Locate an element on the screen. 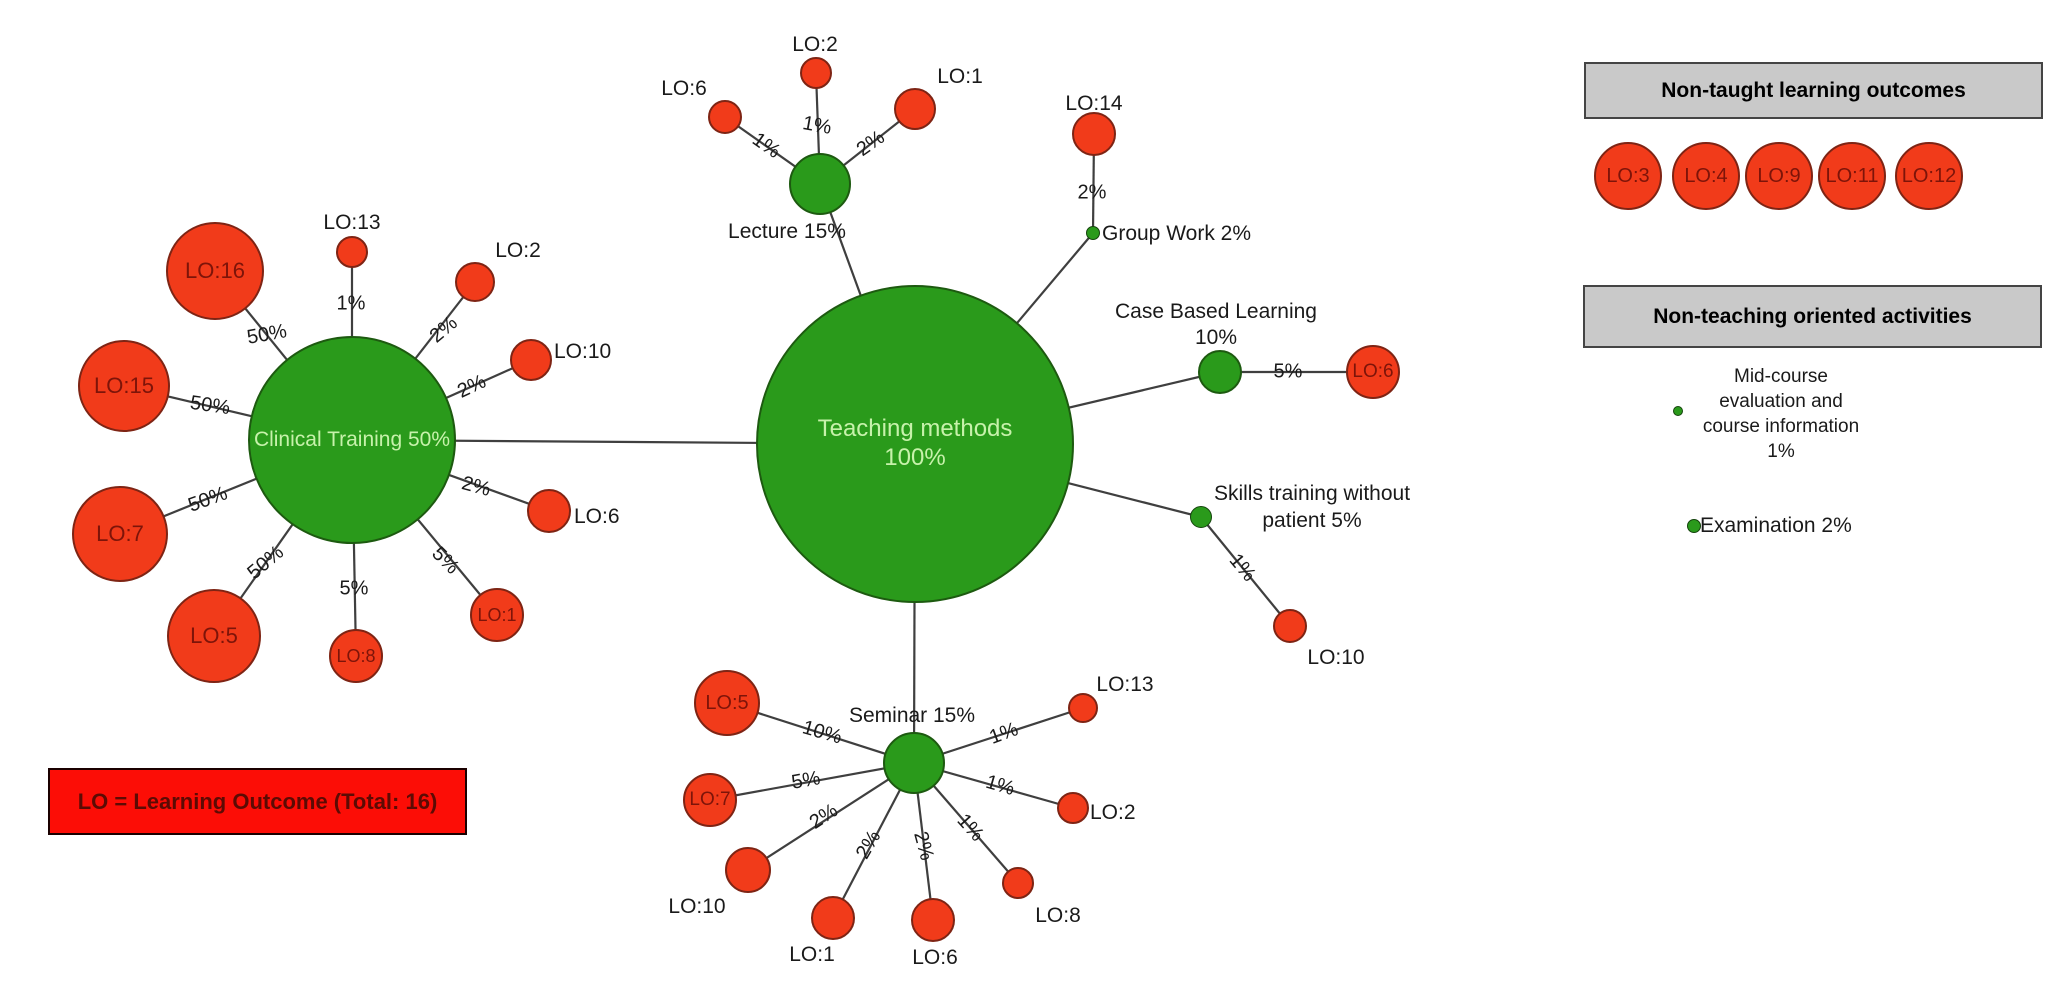  clinical-lo6-label: LO:6 is located at coordinates (597, 516).